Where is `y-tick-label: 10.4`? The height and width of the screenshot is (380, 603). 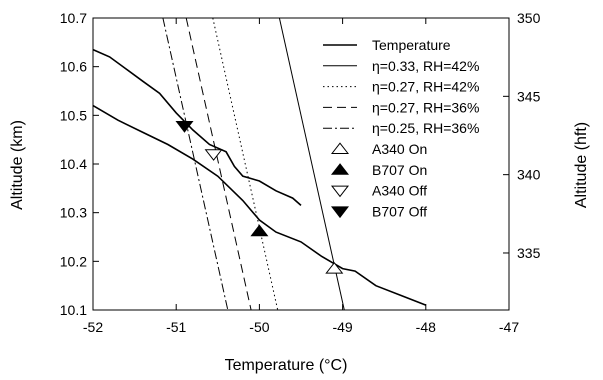
y-tick-label: 10.4 is located at coordinates (73, 164).